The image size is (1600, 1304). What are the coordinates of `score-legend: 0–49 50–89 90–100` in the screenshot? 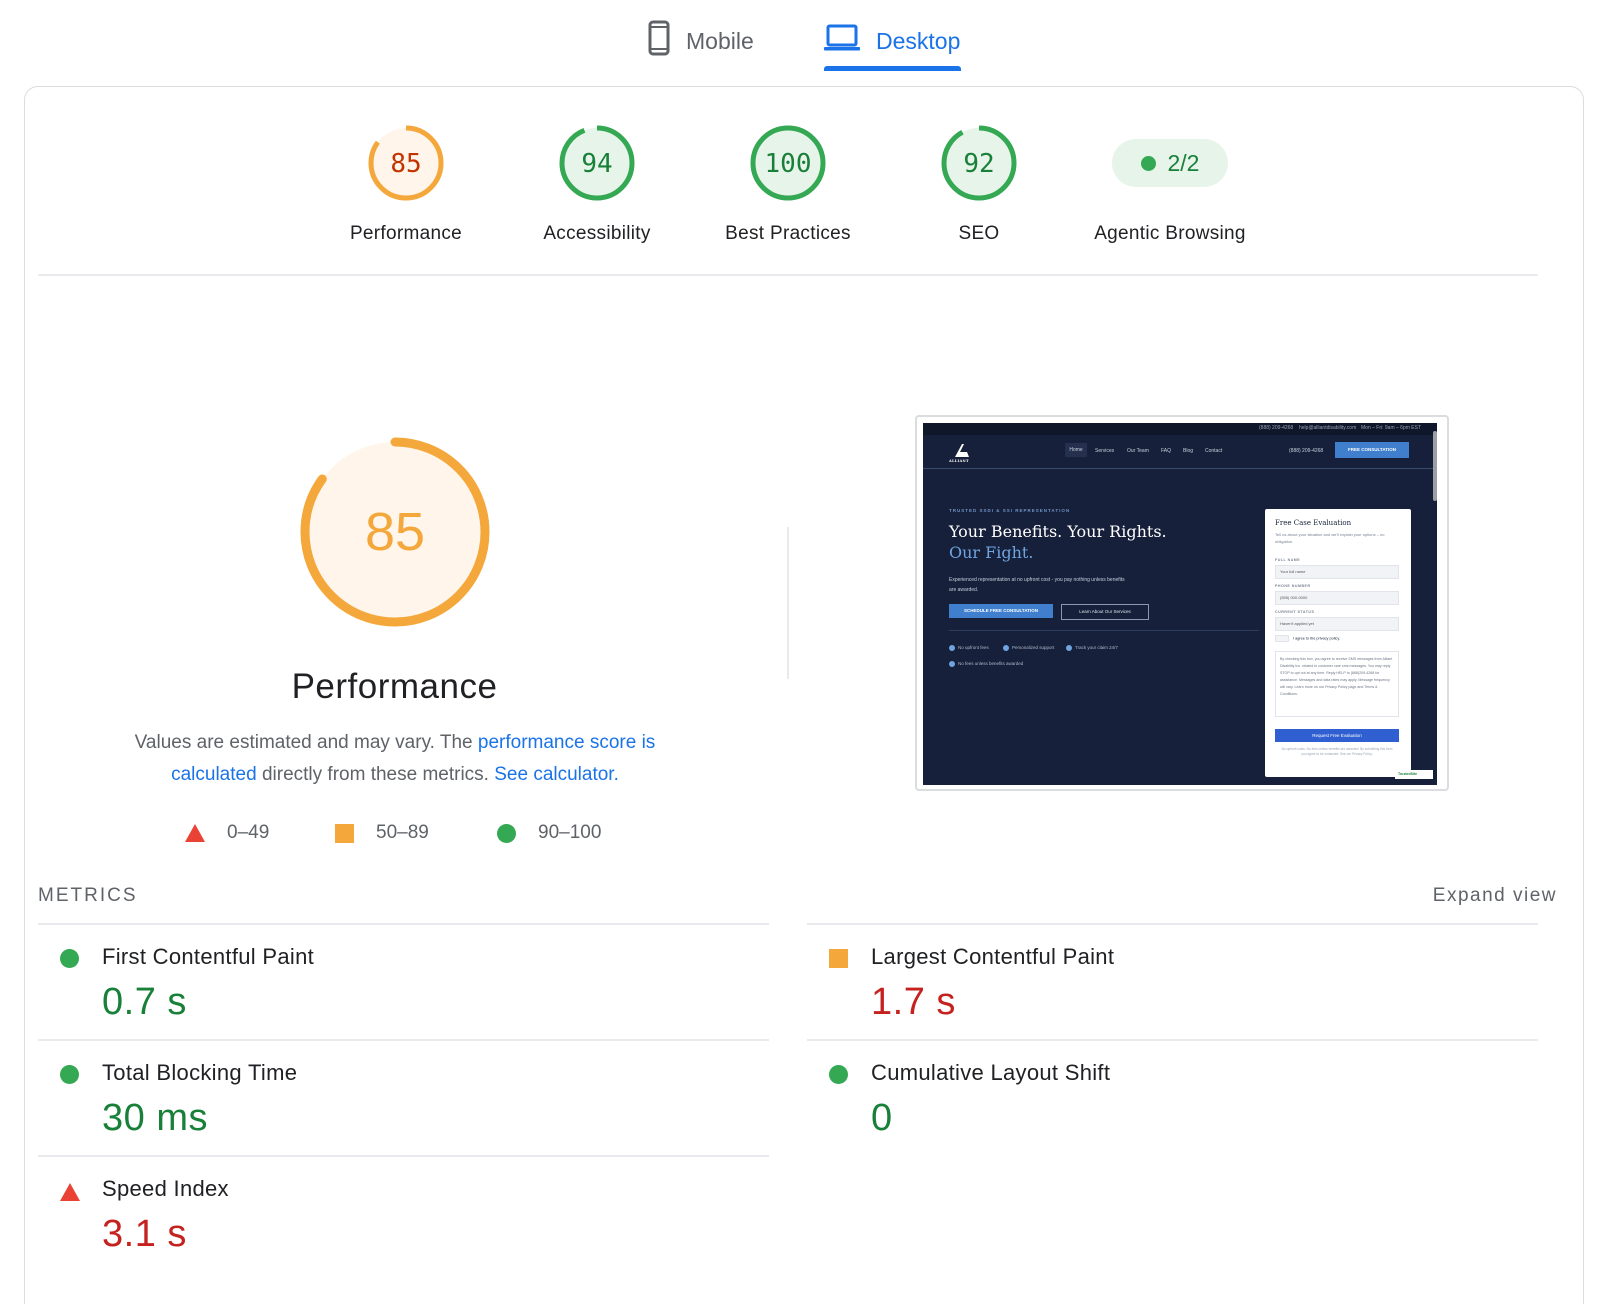 It's located at (415, 837).